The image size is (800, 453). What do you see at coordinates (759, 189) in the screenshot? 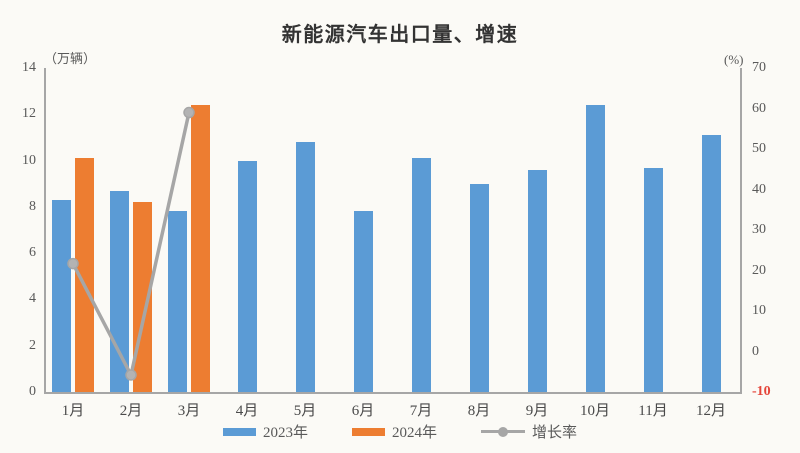
I see `right-axis-tick-40: 40` at bounding box center [759, 189].